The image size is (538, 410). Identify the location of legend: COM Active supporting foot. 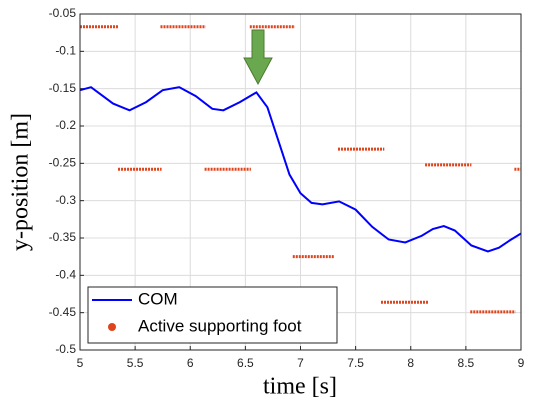
(212, 315).